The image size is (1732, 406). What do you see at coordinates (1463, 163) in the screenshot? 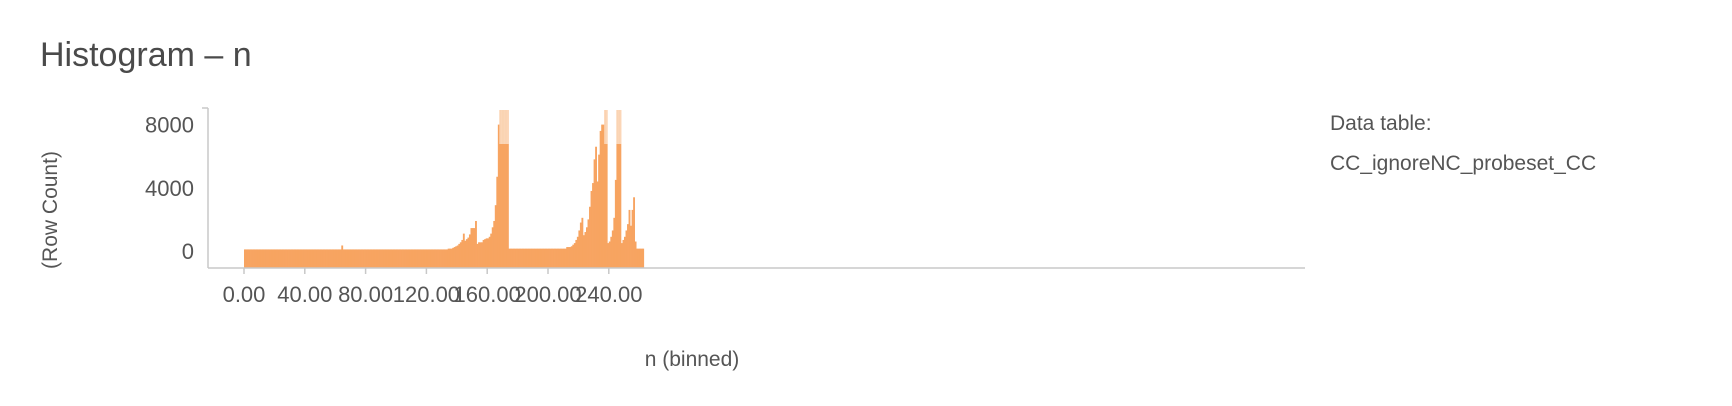
I see `legend-table-name: CC_ignoreNC_probeset_CC` at bounding box center [1463, 163].